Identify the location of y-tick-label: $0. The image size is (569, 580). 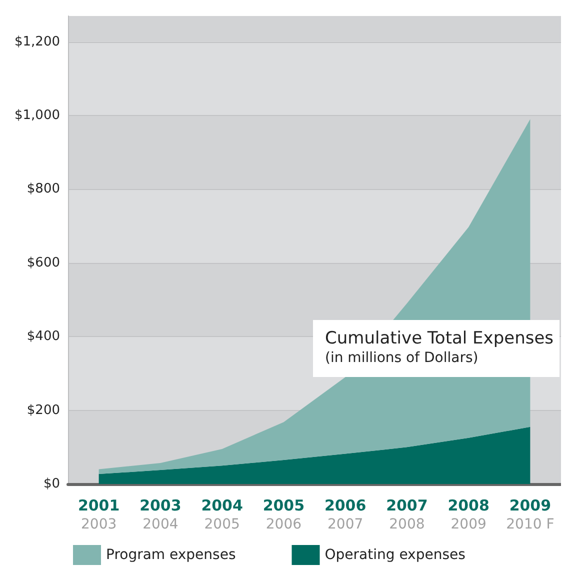
(51, 484).